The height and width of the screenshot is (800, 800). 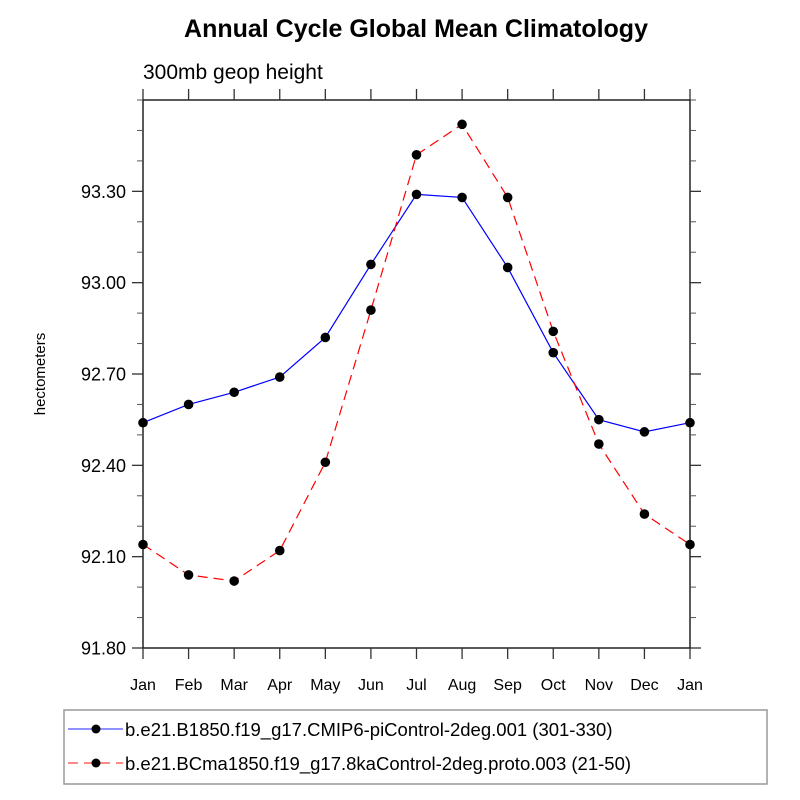 I want to click on x-tick-label: Nov, so click(x=599, y=685).